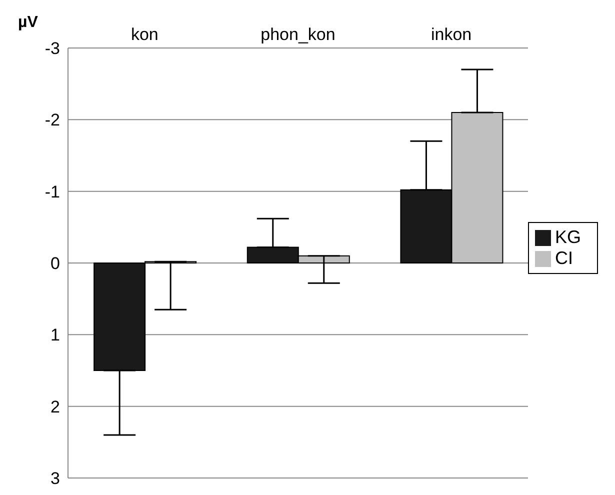 Image resolution: width=615 pixels, height=495 pixels. Describe the element at coordinates (52, 120) in the screenshot. I see `y-tick-label: -2` at that location.